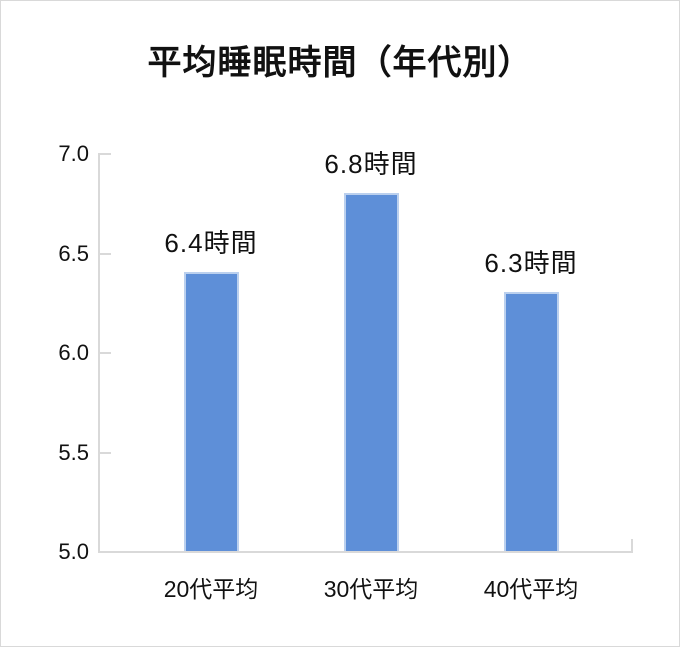 This screenshot has width=680, height=647. I want to click on x-axis-end-tick, so click(632, 545).